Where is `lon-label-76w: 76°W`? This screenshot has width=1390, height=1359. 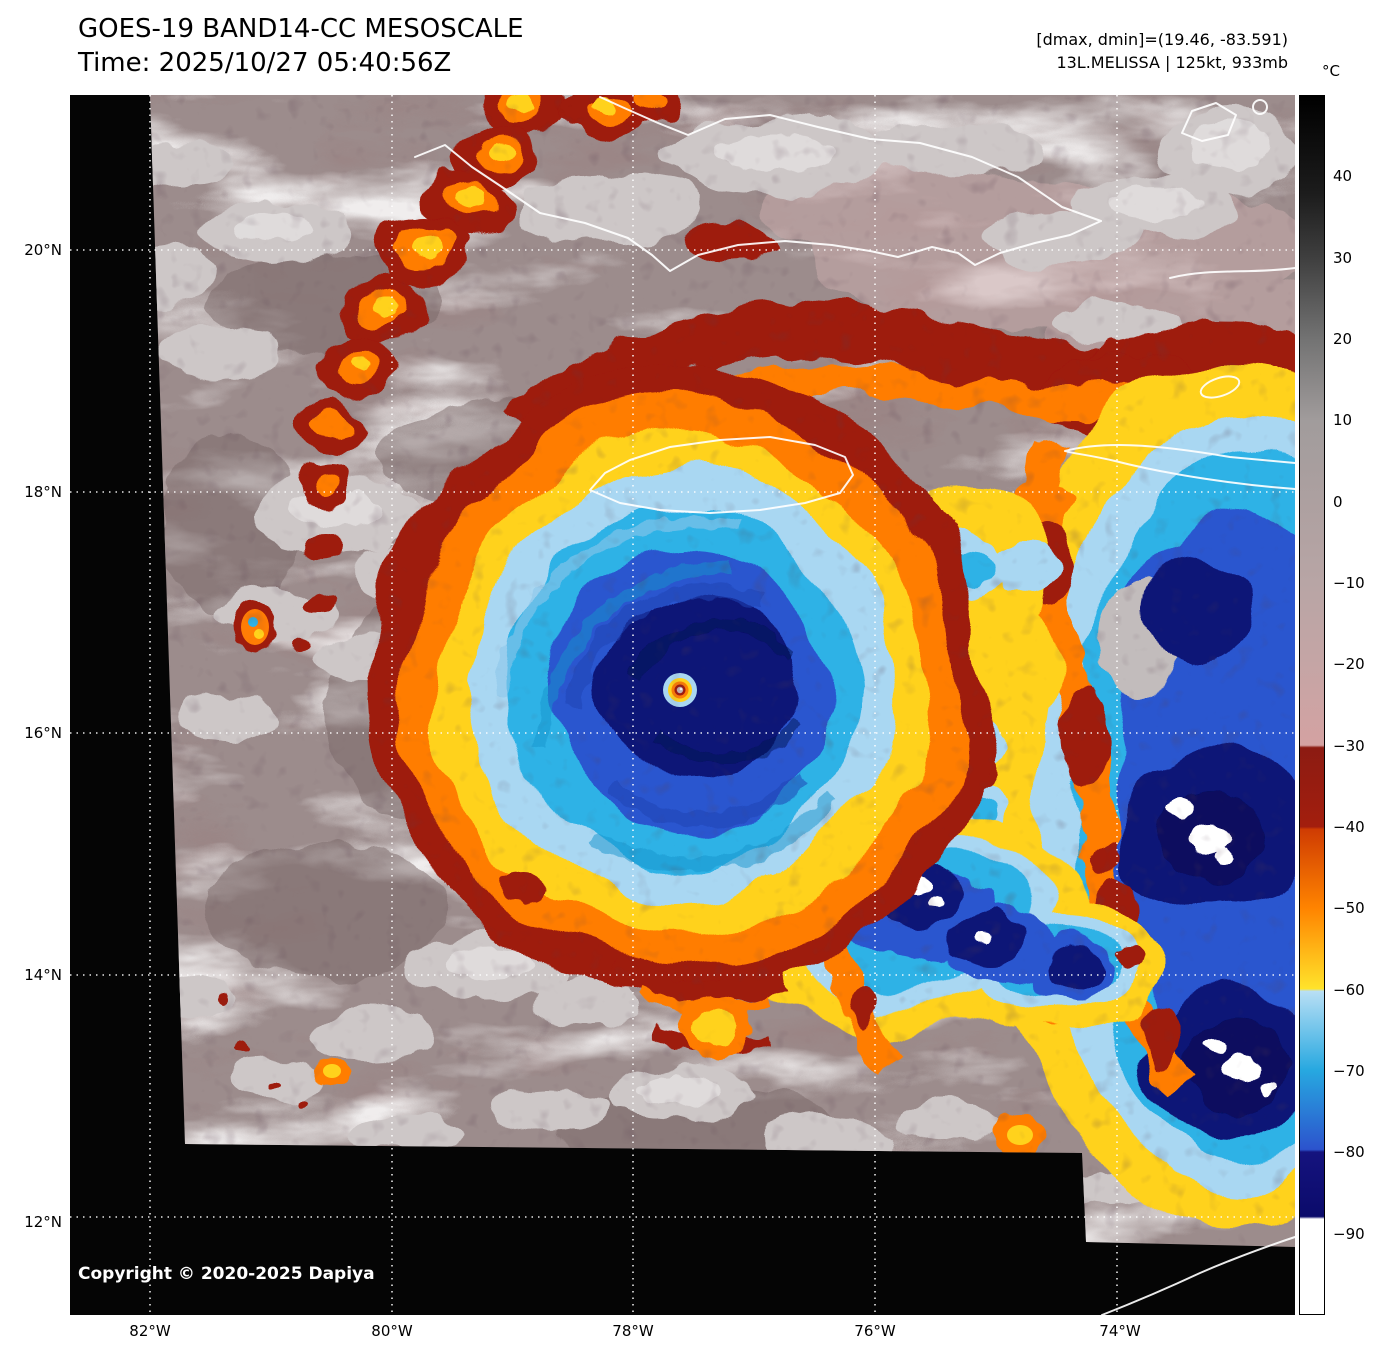
lon-label-76w: 76°W is located at coordinates (875, 1331).